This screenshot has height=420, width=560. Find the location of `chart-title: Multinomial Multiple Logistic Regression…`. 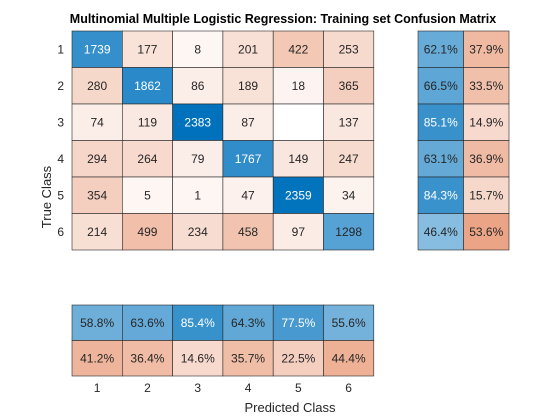

chart-title: Multinomial Multiple Logistic Regression… is located at coordinates (283, 19).